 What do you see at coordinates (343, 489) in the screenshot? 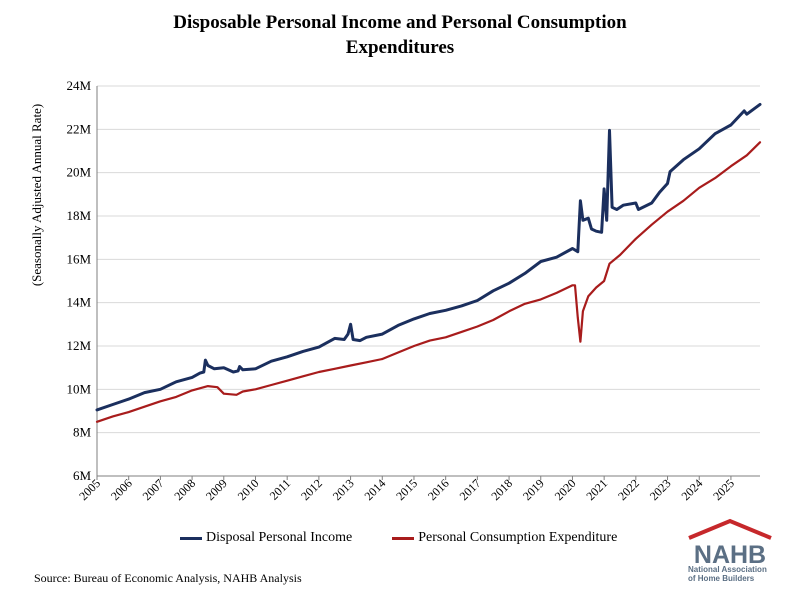
I see `x-tick-label: 2013` at bounding box center [343, 489].